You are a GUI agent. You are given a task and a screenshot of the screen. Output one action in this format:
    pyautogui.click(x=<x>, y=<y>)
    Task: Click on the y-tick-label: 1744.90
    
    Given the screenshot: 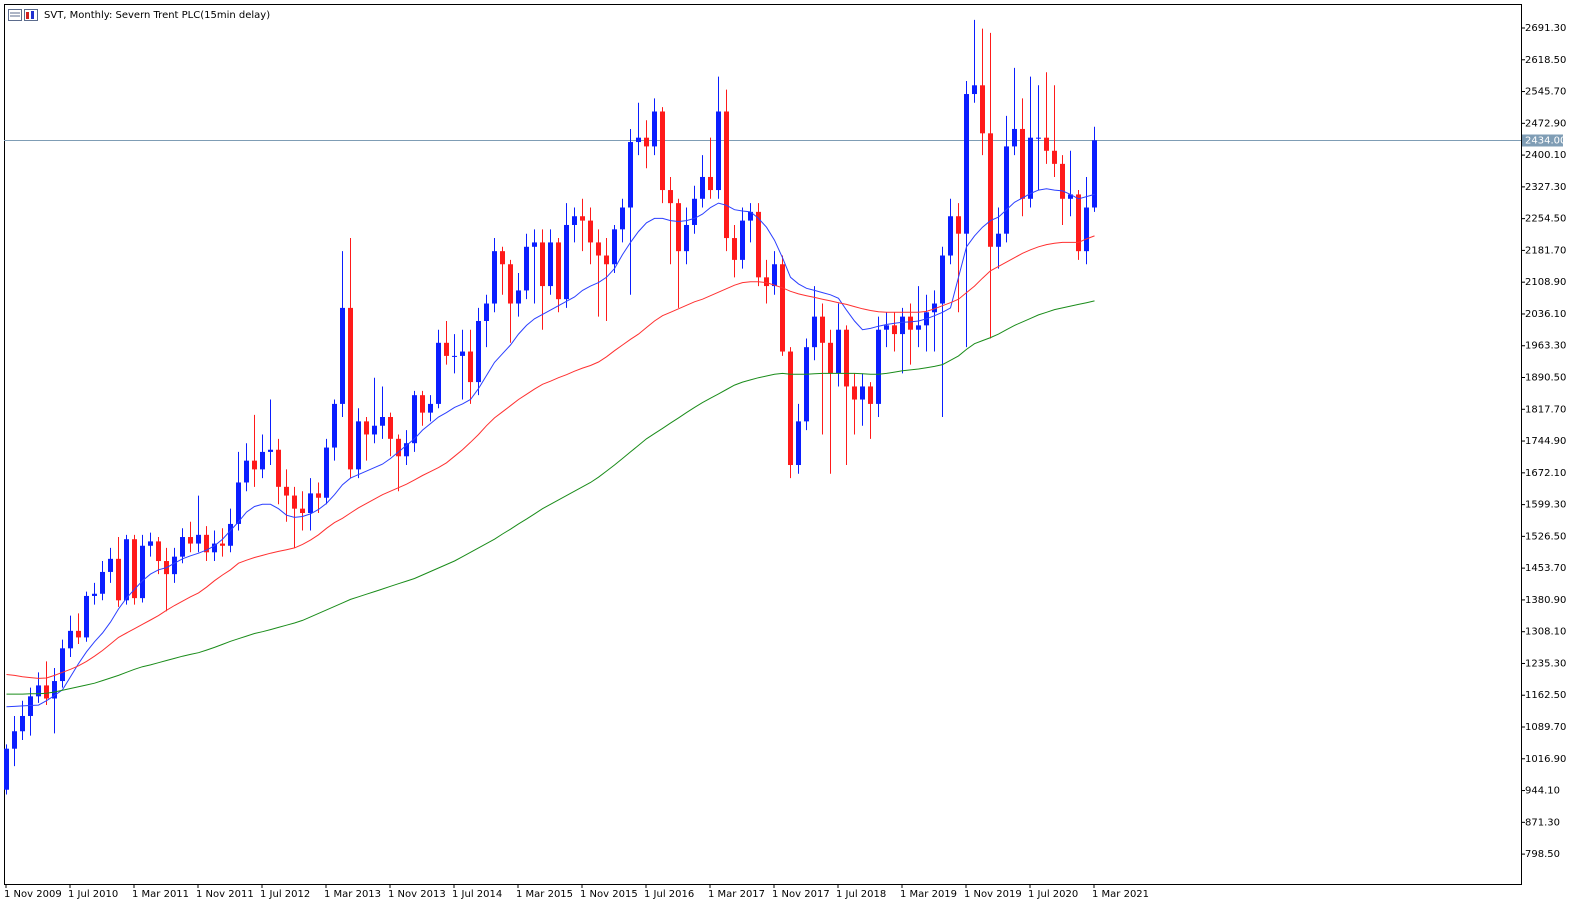 What is the action you would take?
    pyautogui.click(x=1545, y=441)
    